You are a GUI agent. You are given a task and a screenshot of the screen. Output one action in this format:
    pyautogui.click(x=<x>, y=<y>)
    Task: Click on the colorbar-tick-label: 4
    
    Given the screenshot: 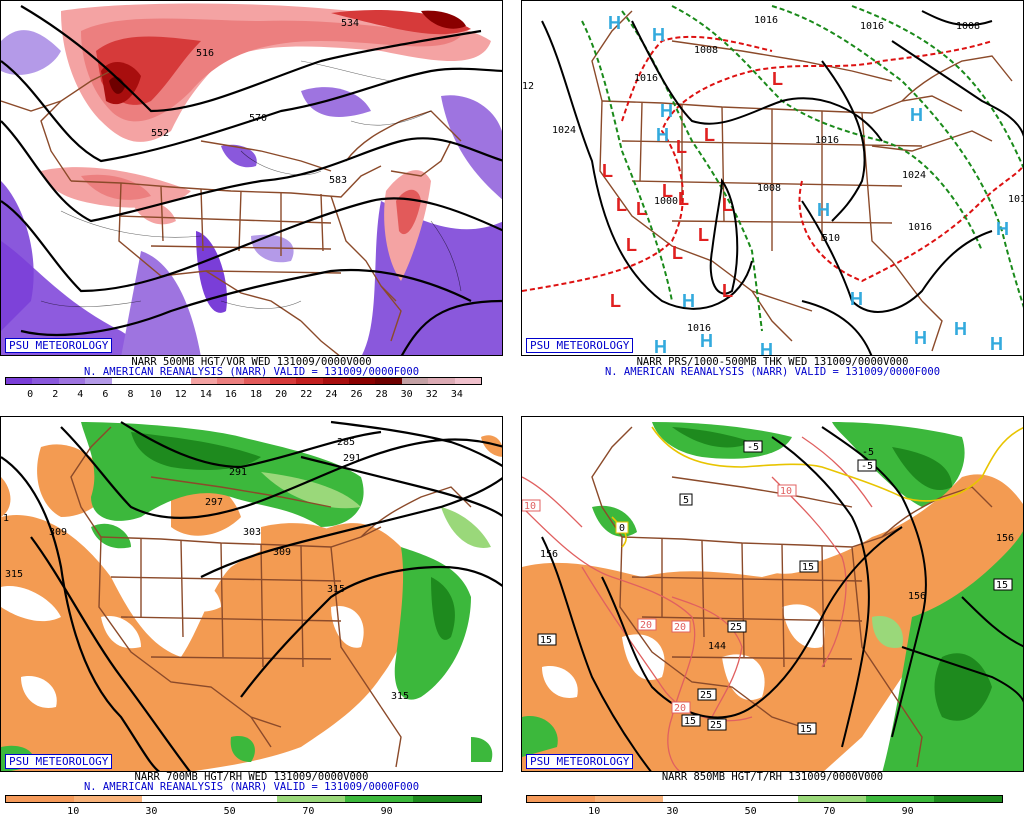 What is the action you would take?
    pyautogui.click(x=80, y=394)
    